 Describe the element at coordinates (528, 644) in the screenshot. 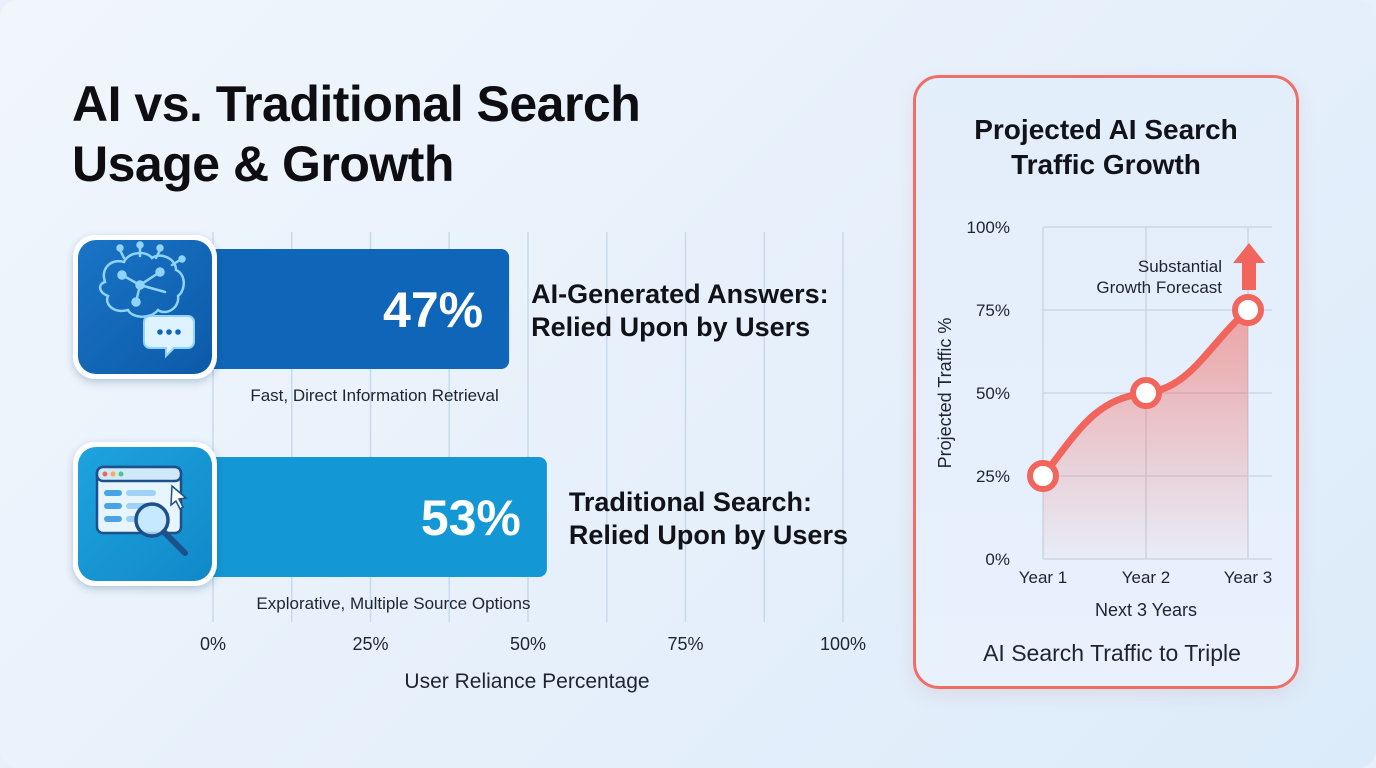

I see `bar-x-tick-label: 50%` at that location.